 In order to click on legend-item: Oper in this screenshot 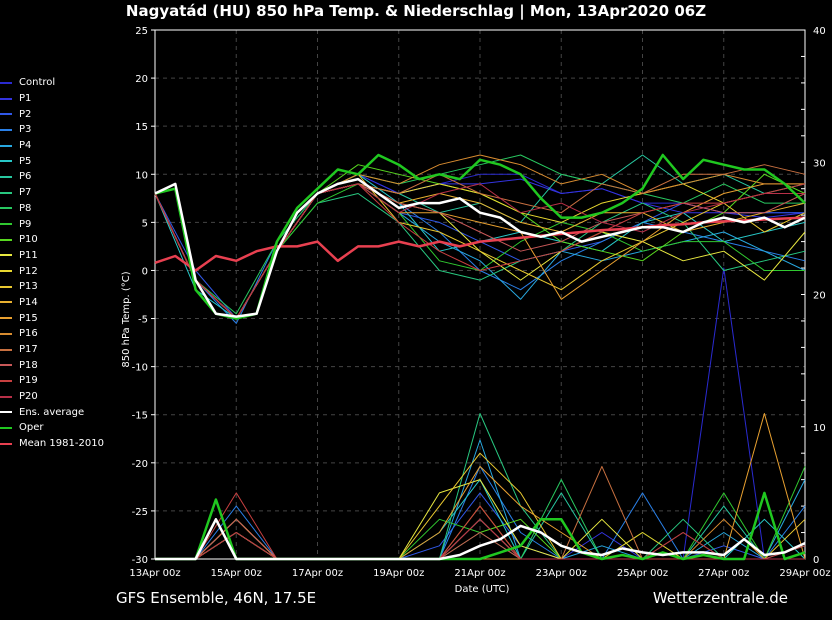, I will do `click(52, 428)`.